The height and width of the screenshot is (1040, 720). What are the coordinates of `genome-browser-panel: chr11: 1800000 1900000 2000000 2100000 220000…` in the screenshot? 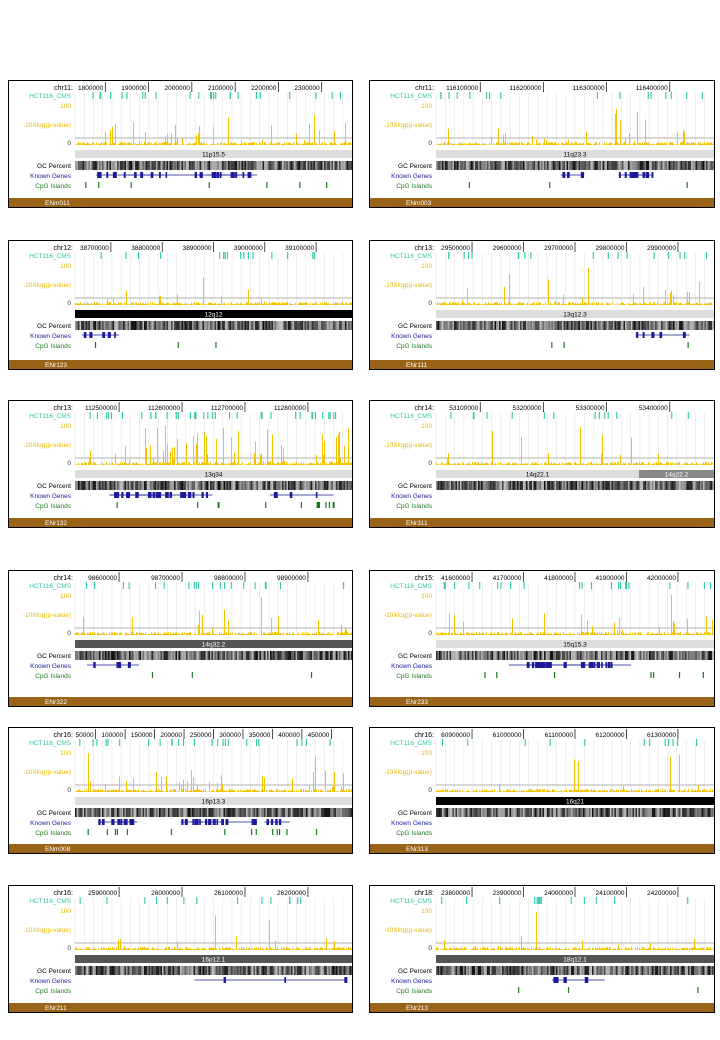 It's located at (180, 144).